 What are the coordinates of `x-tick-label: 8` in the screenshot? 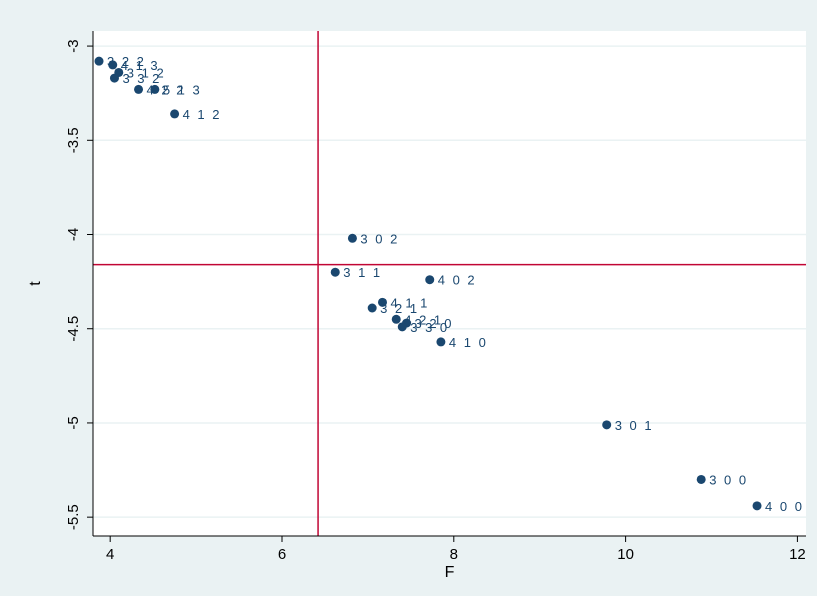 It's located at (454, 554).